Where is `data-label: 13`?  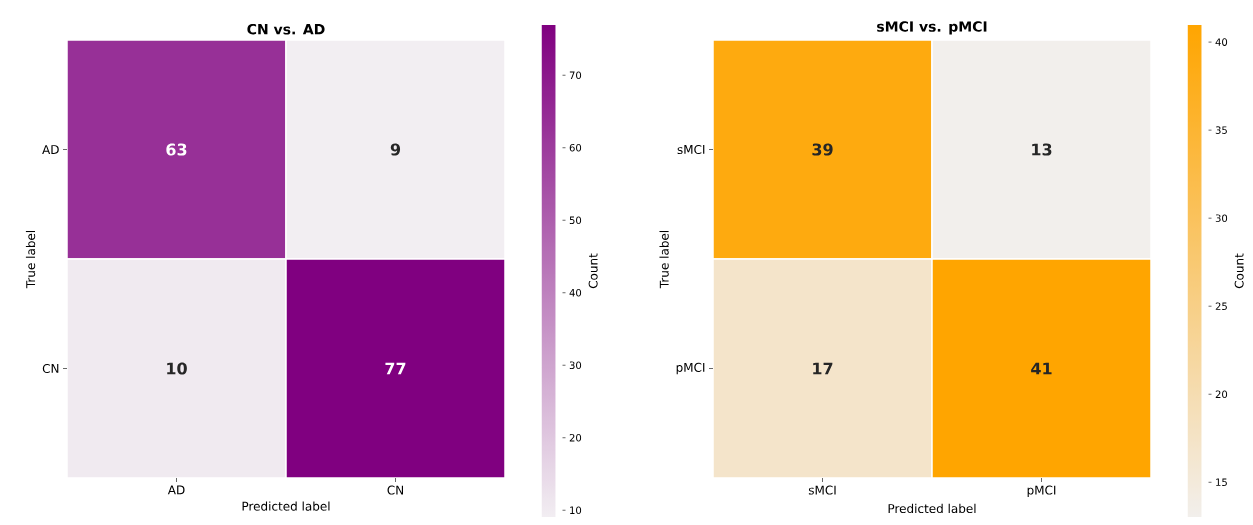 data-label: 13 is located at coordinates (1042, 149).